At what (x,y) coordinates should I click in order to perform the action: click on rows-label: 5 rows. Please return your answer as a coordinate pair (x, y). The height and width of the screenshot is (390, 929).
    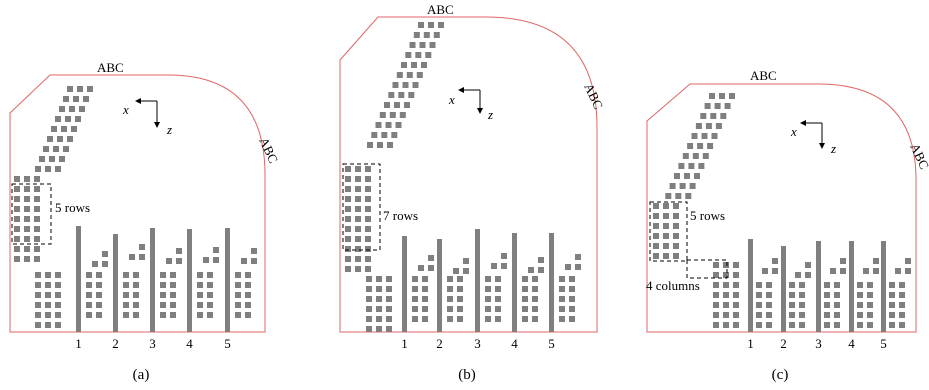
    Looking at the image, I should click on (72, 207).